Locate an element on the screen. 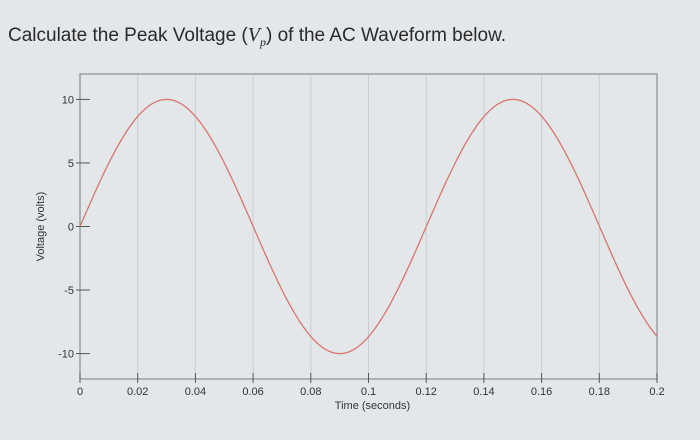 This screenshot has height=440, width=700. vp-symbol: Vp is located at coordinates (256, 36).